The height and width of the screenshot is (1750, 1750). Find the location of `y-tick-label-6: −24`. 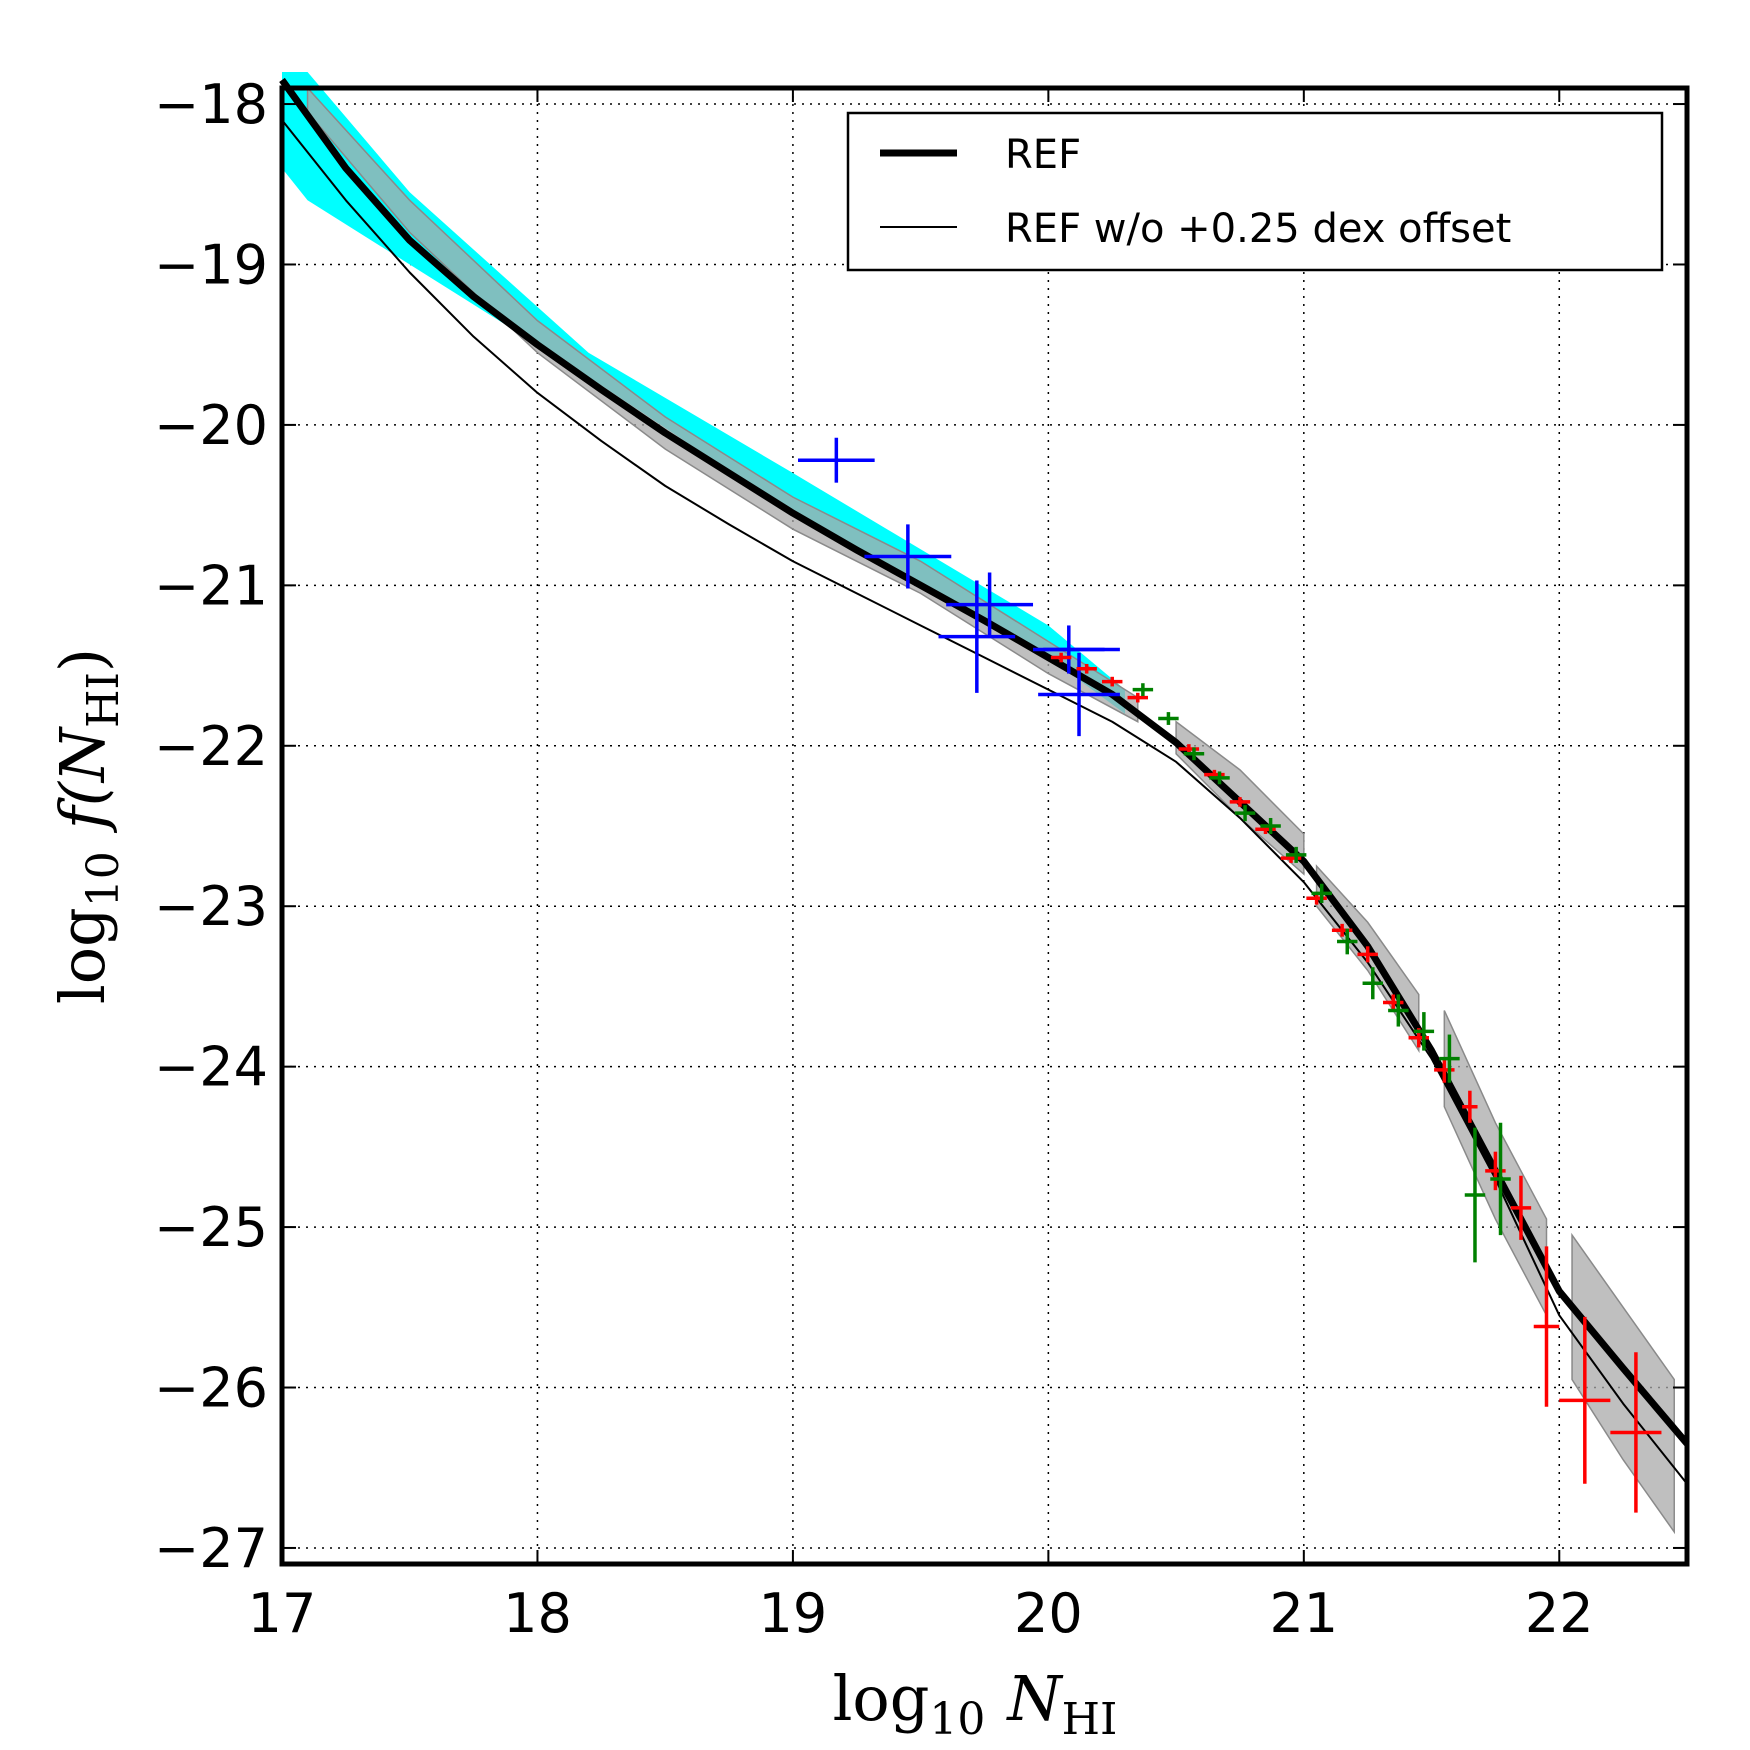

y-tick-label-6: −24 is located at coordinates (211, 1067).